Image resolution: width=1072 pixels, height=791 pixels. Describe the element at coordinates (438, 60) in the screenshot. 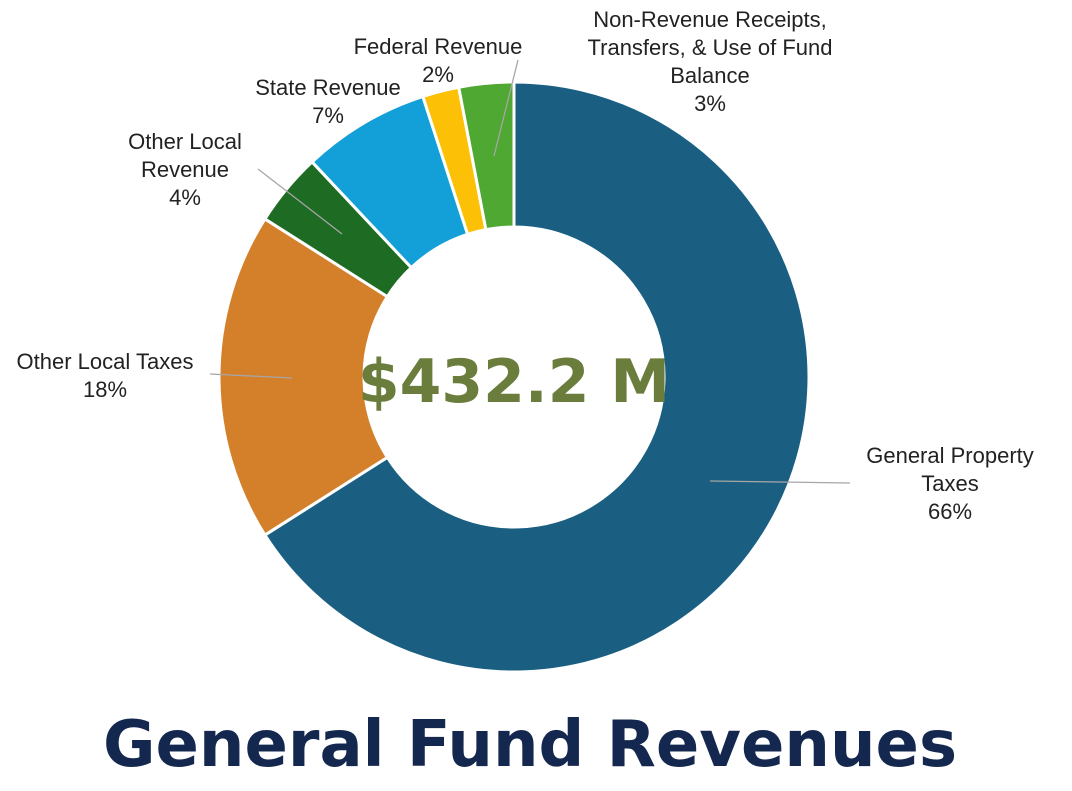

I see `slice-label-federal-revenue: Federal Revenue 2%` at that location.